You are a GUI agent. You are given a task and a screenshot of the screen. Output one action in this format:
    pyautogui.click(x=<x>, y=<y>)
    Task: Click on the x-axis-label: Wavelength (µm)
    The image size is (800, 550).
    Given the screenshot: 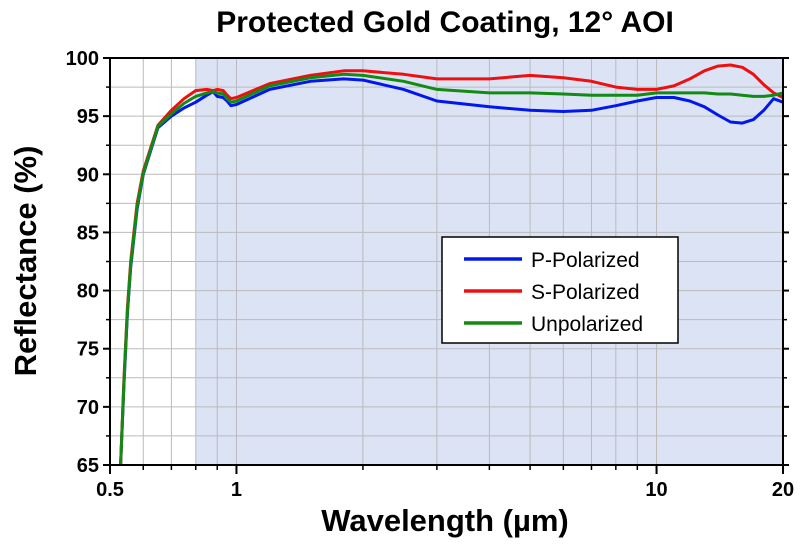 What is the action you would take?
    pyautogui.click(x=445, y=520)
    